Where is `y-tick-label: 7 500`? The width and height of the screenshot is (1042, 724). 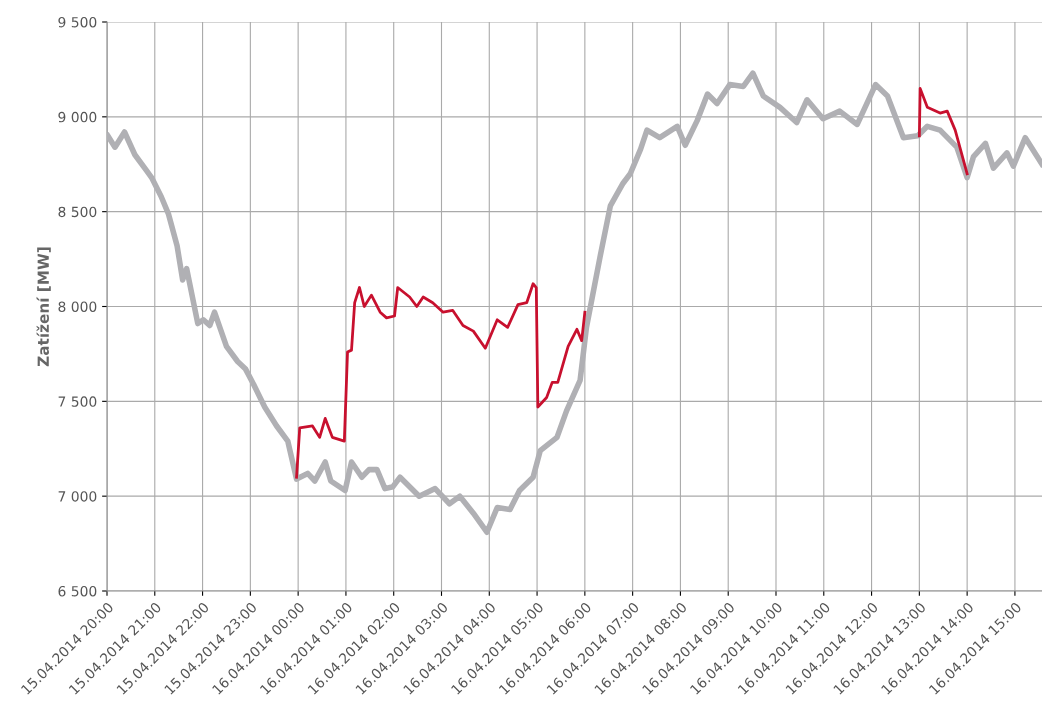
y-tick-label: 7 500 is located at coordinates (77, 401).